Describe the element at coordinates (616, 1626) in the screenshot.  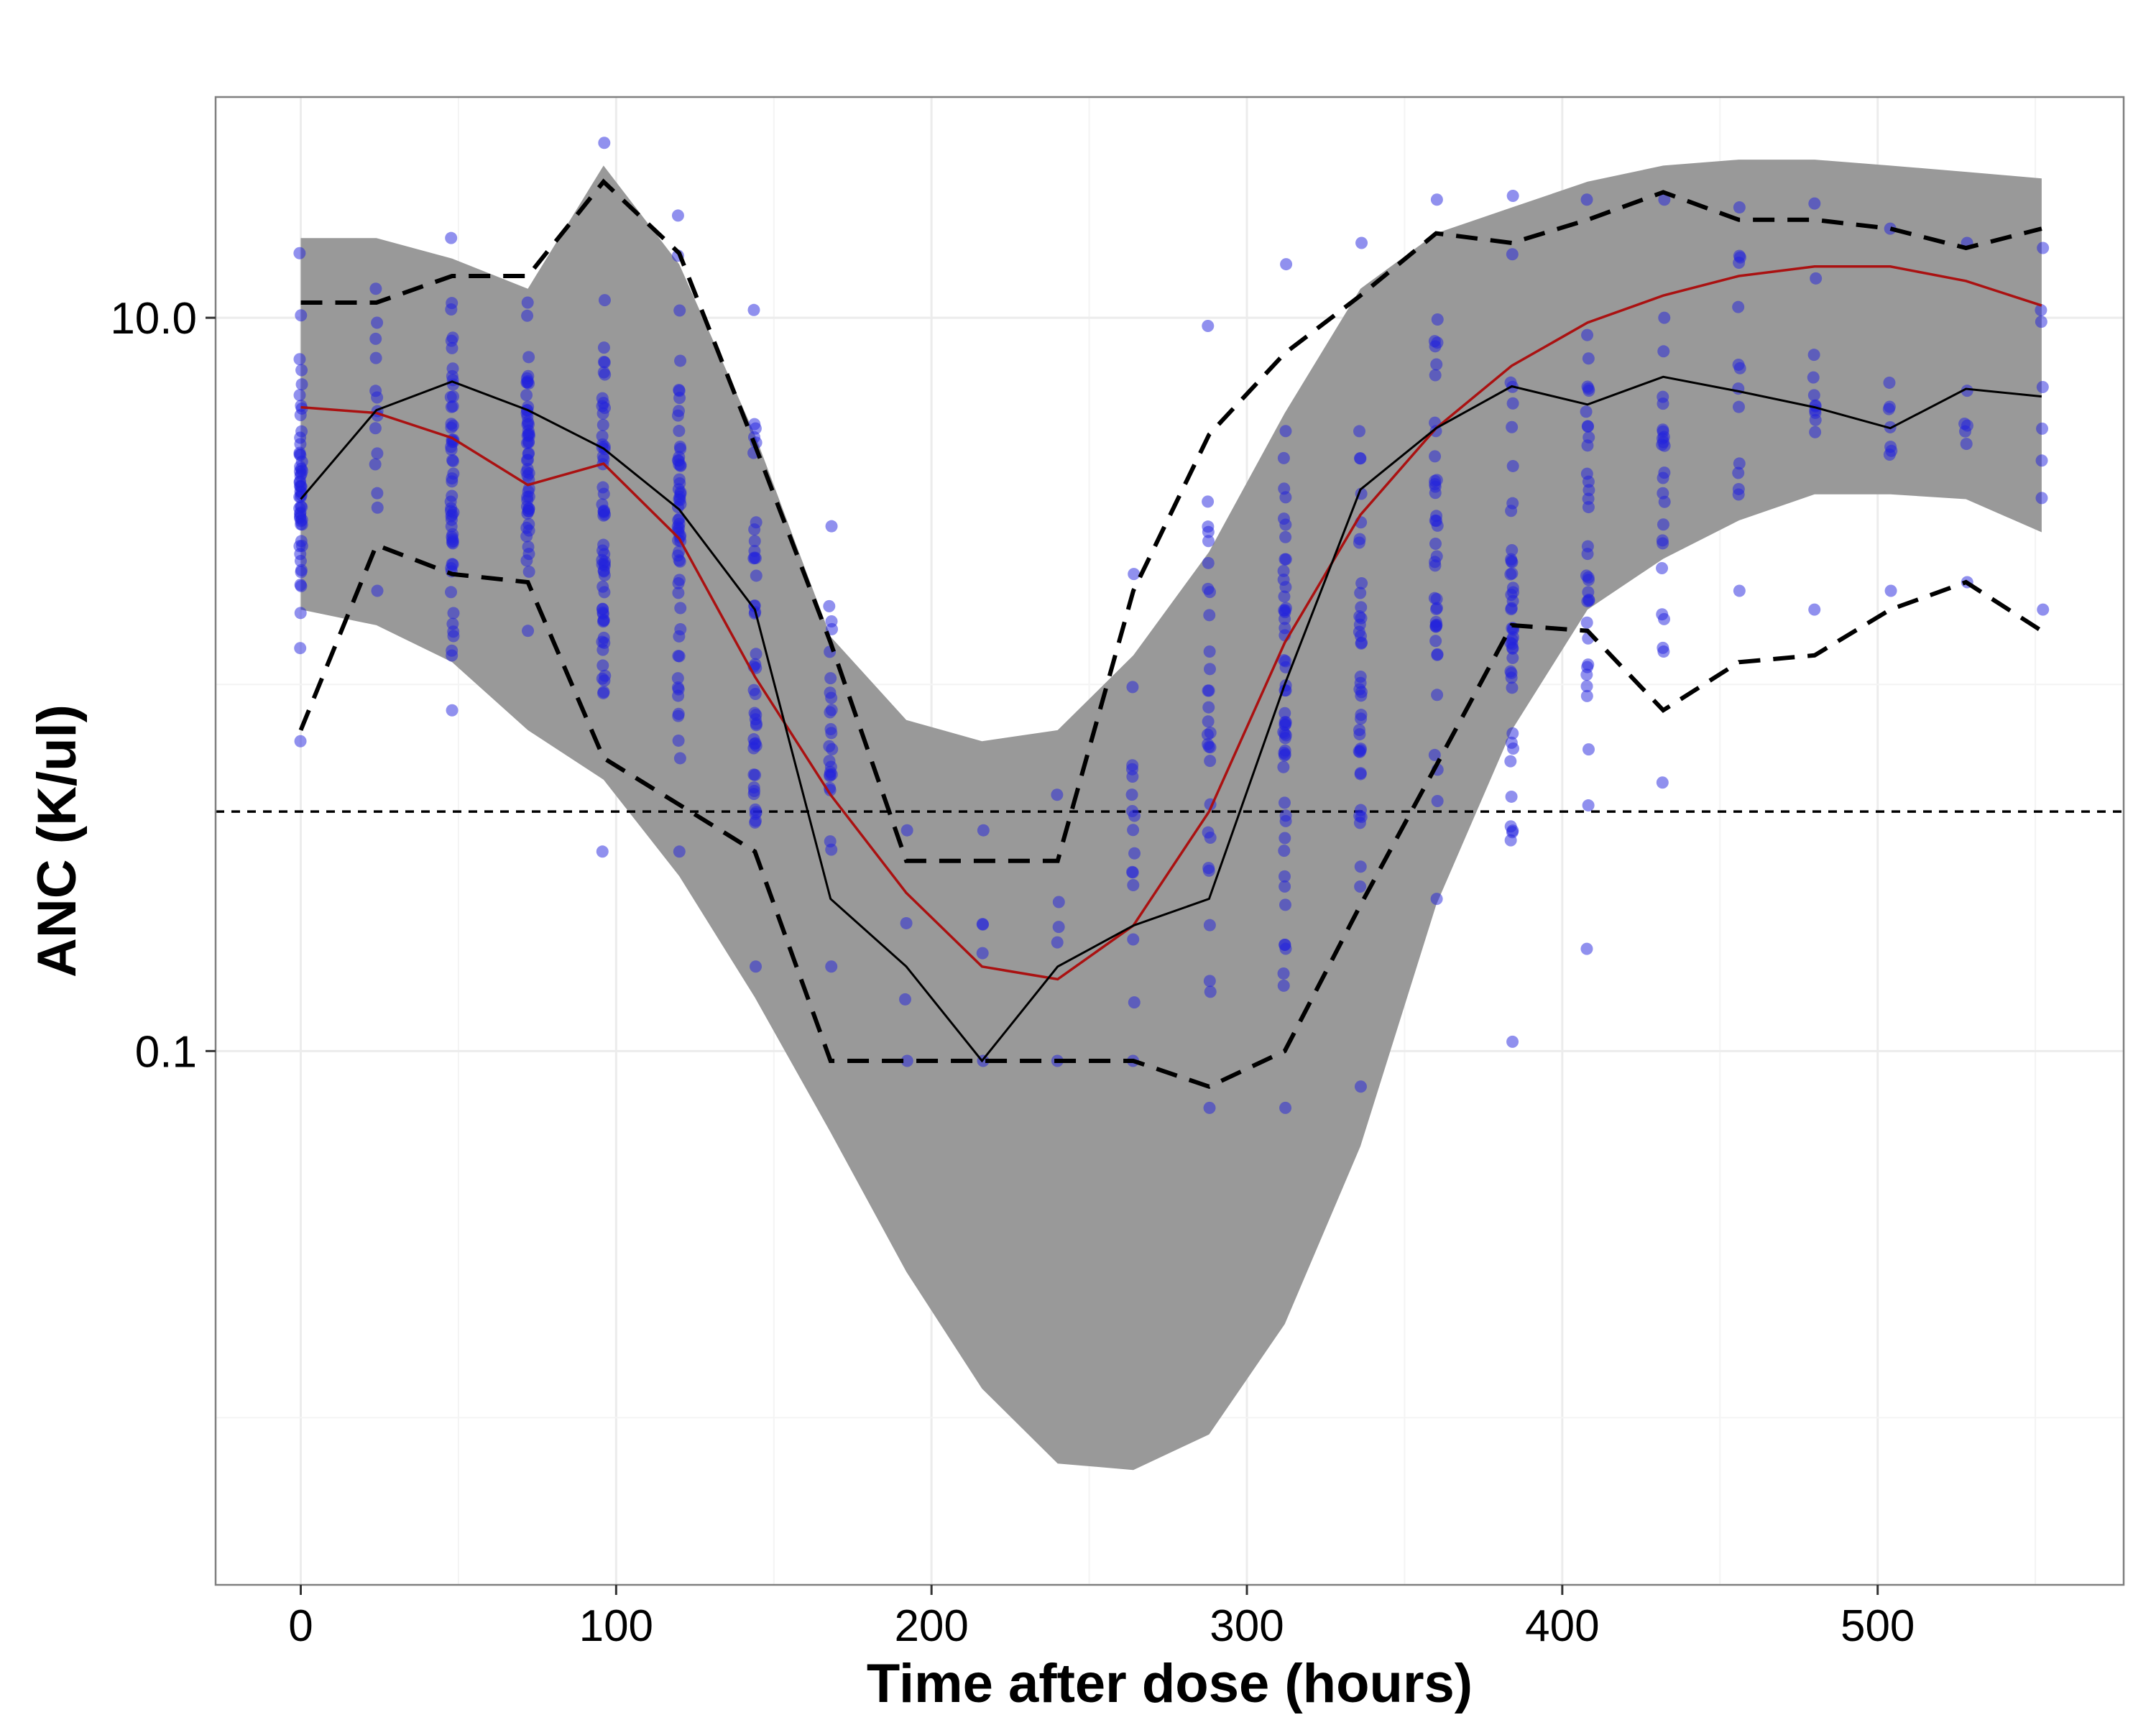
I see `x-tick-label: 100` at that location.